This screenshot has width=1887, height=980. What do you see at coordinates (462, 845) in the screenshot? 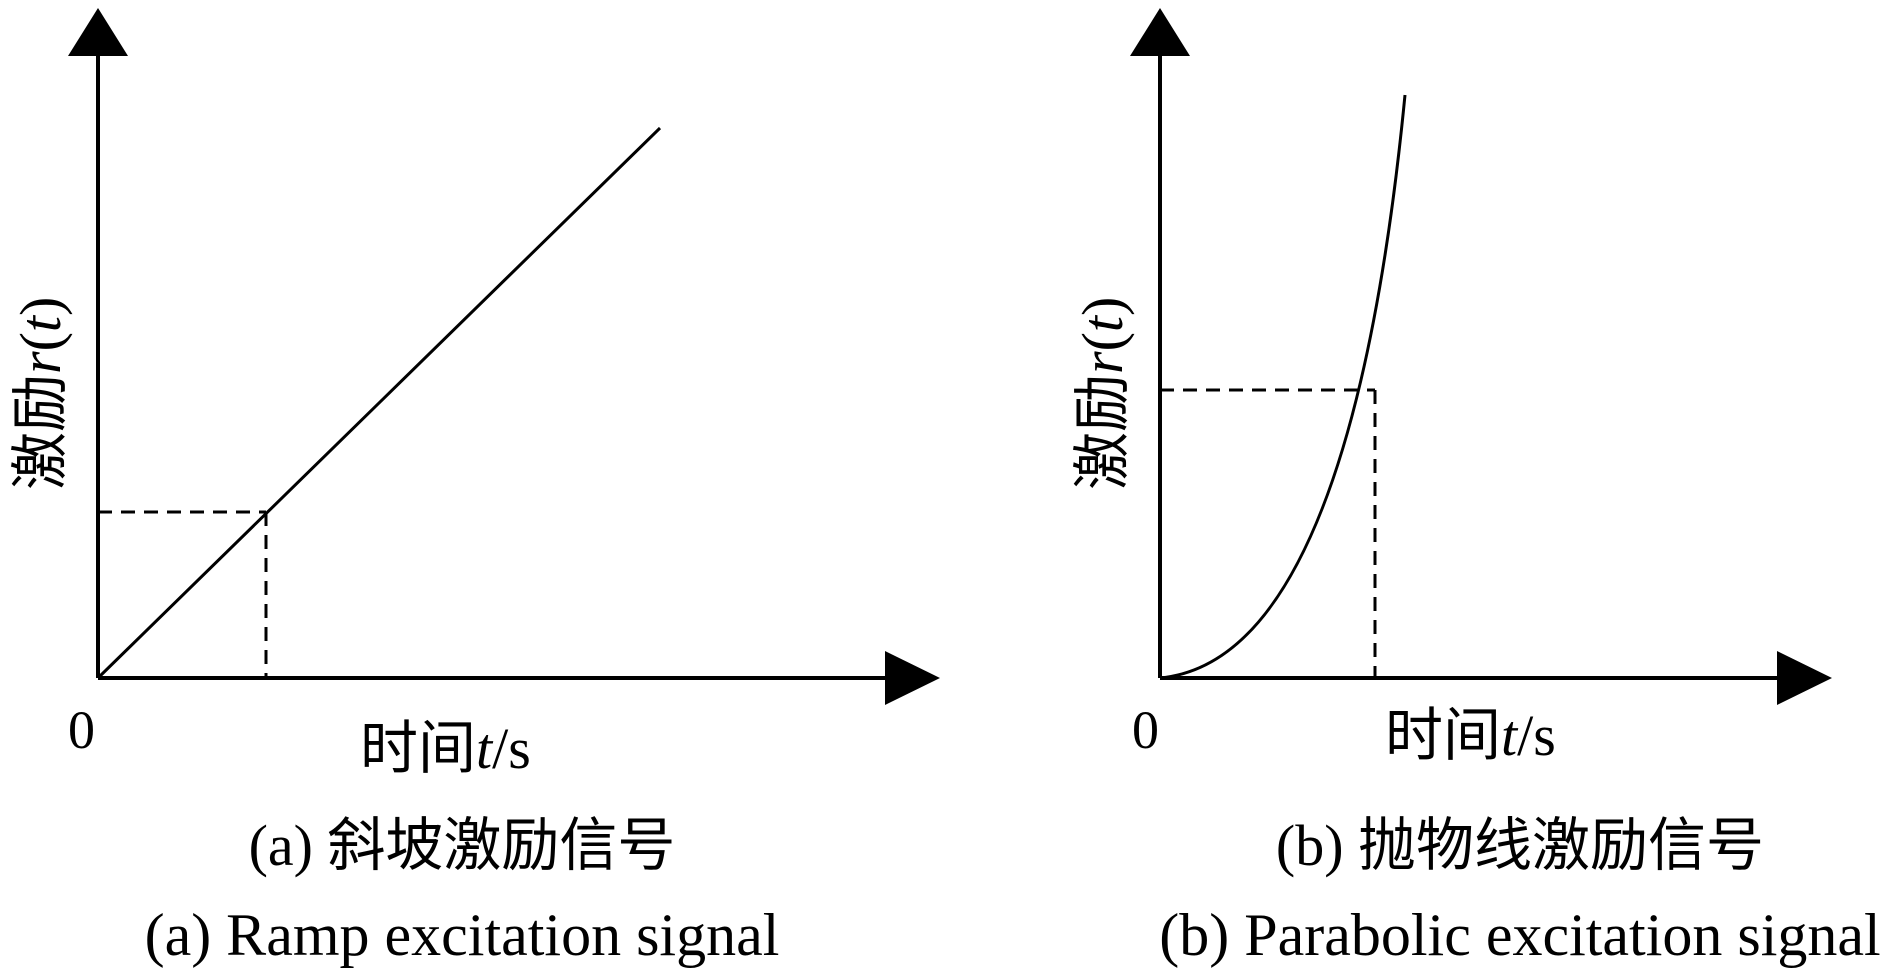
I see `panel-a-caption-cn: (a) 斜坡激励信号` at bounding box center [462, 845].